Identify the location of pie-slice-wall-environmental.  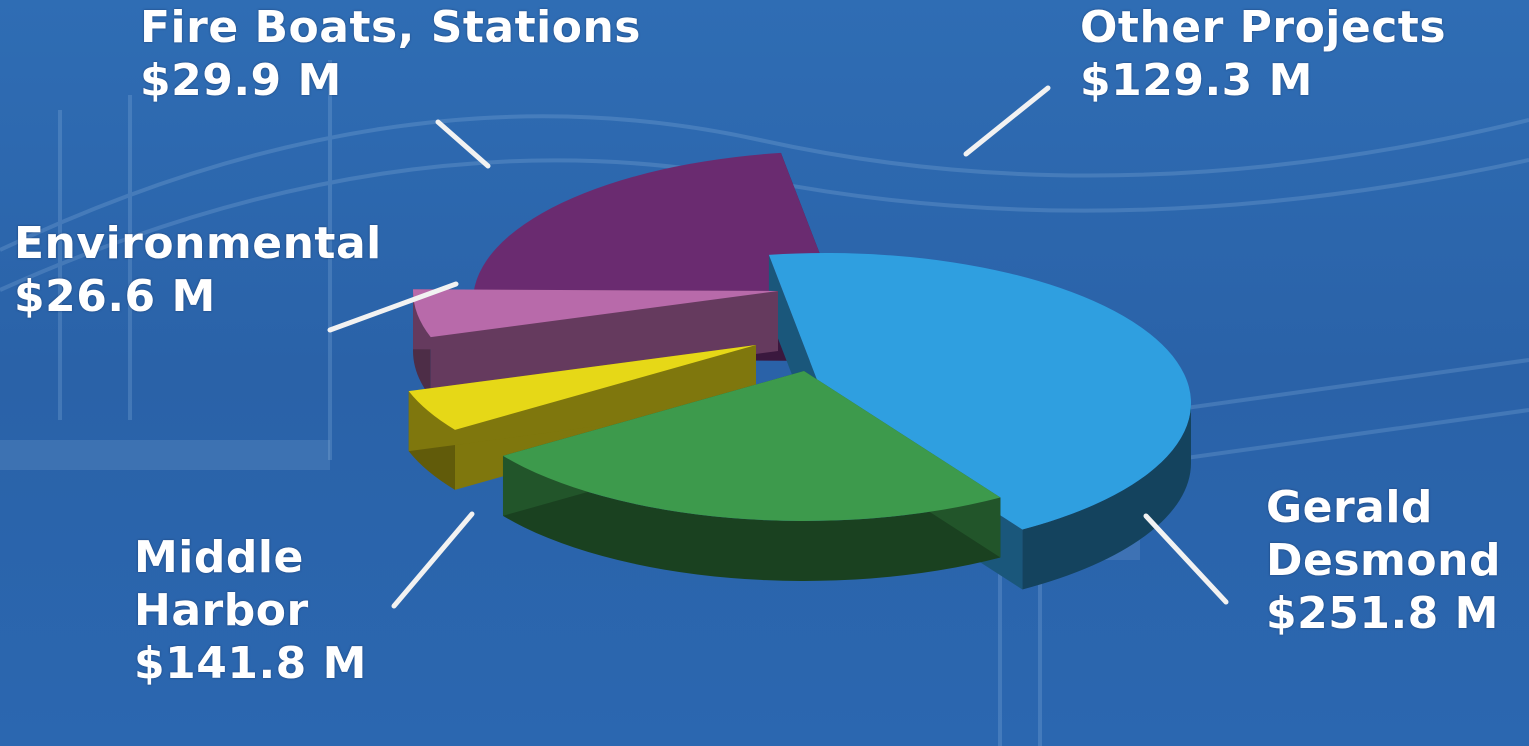
(582, 398).